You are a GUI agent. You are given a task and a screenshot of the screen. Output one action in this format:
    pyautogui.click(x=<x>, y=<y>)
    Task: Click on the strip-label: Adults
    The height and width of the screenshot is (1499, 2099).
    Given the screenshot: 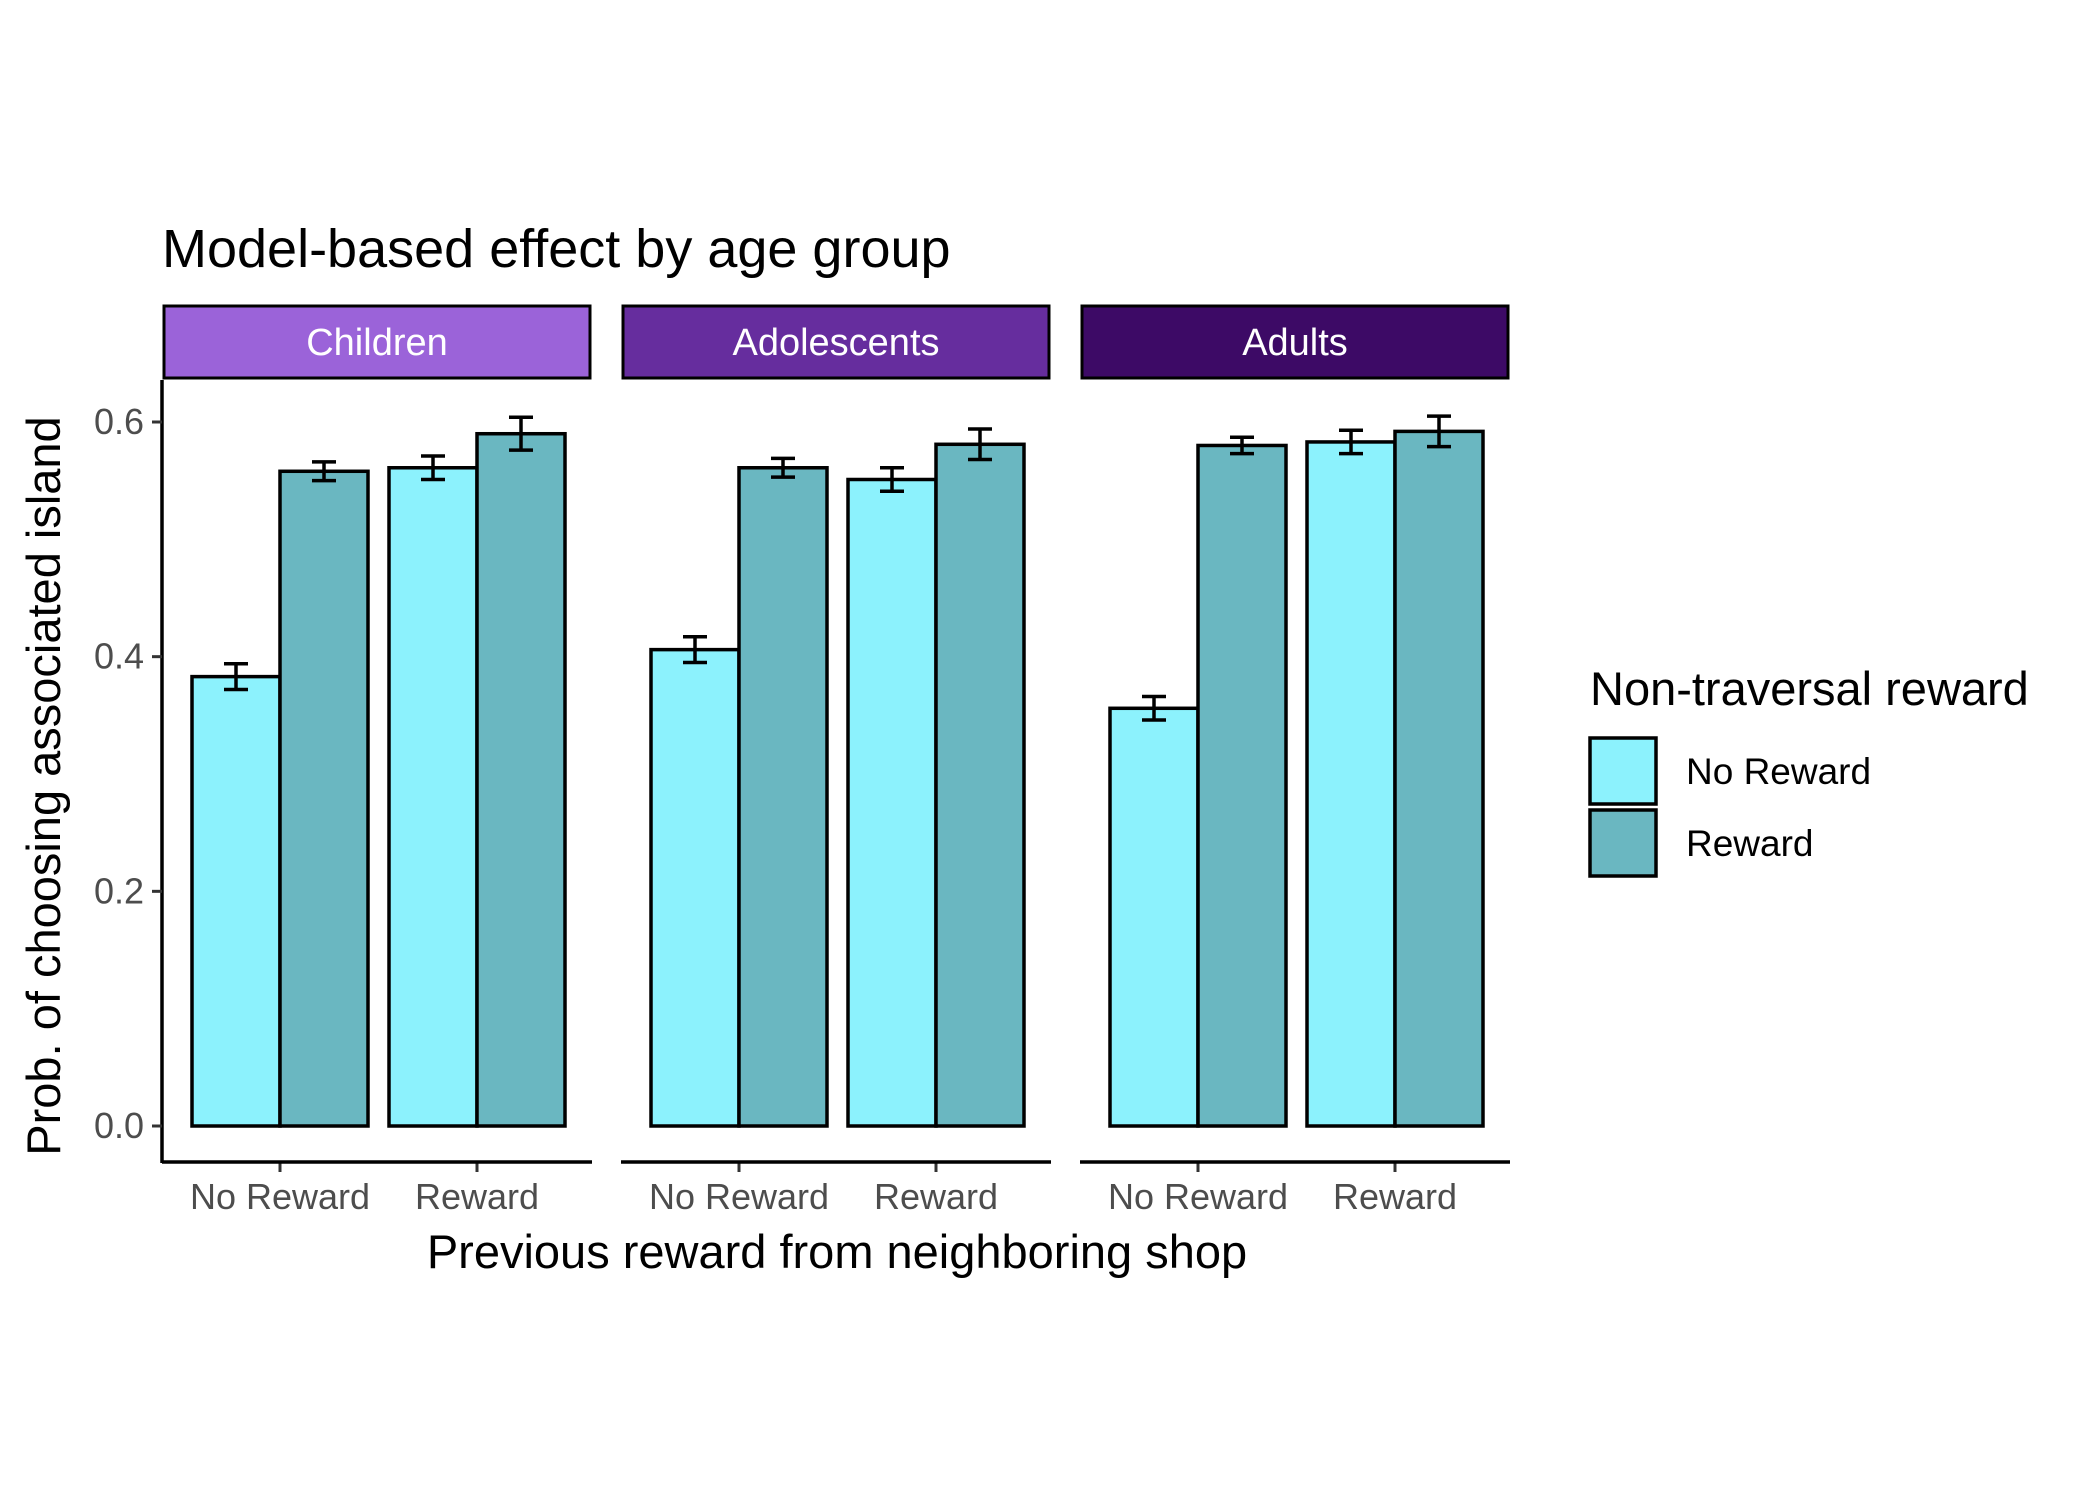 What is the action you would take?
    pyautogui.click(x=1295, y=343)
    